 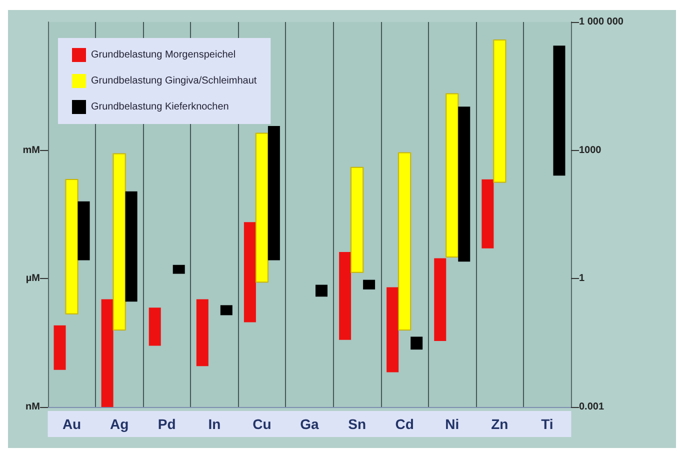 I want to click on text: nM, so click(x=33, y=407).